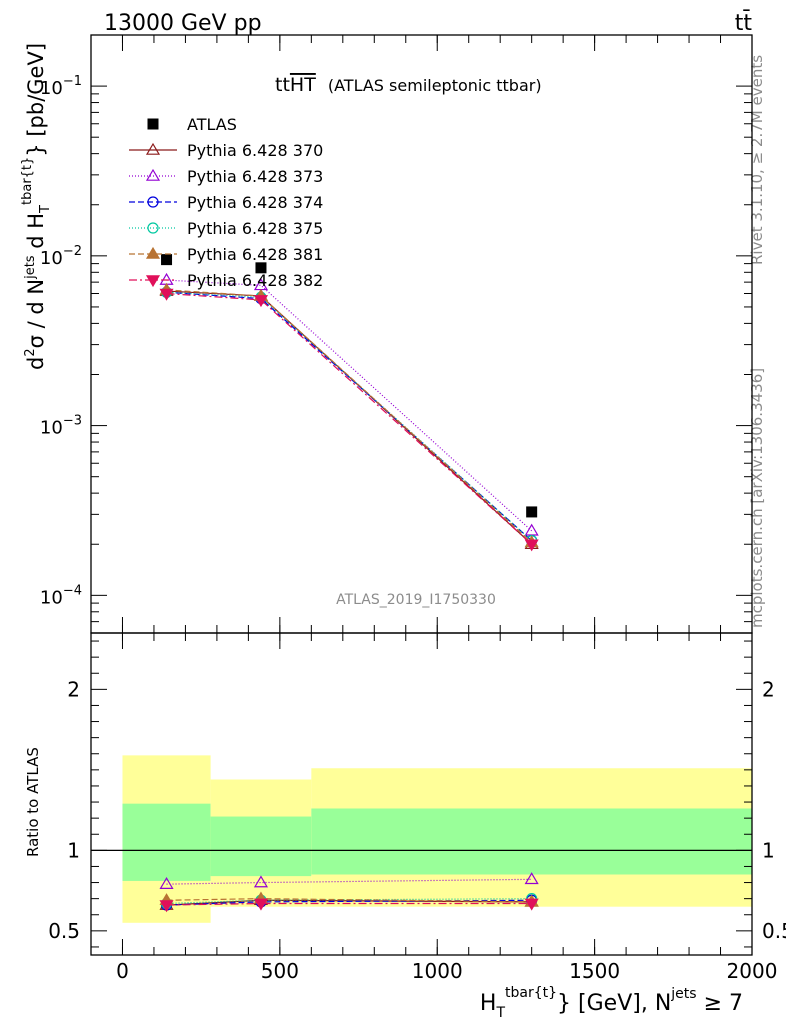 This screenshot has height=1024, width=786. I want to click on legend-label-5: Pythia 6.428 382, so click(255, 280).